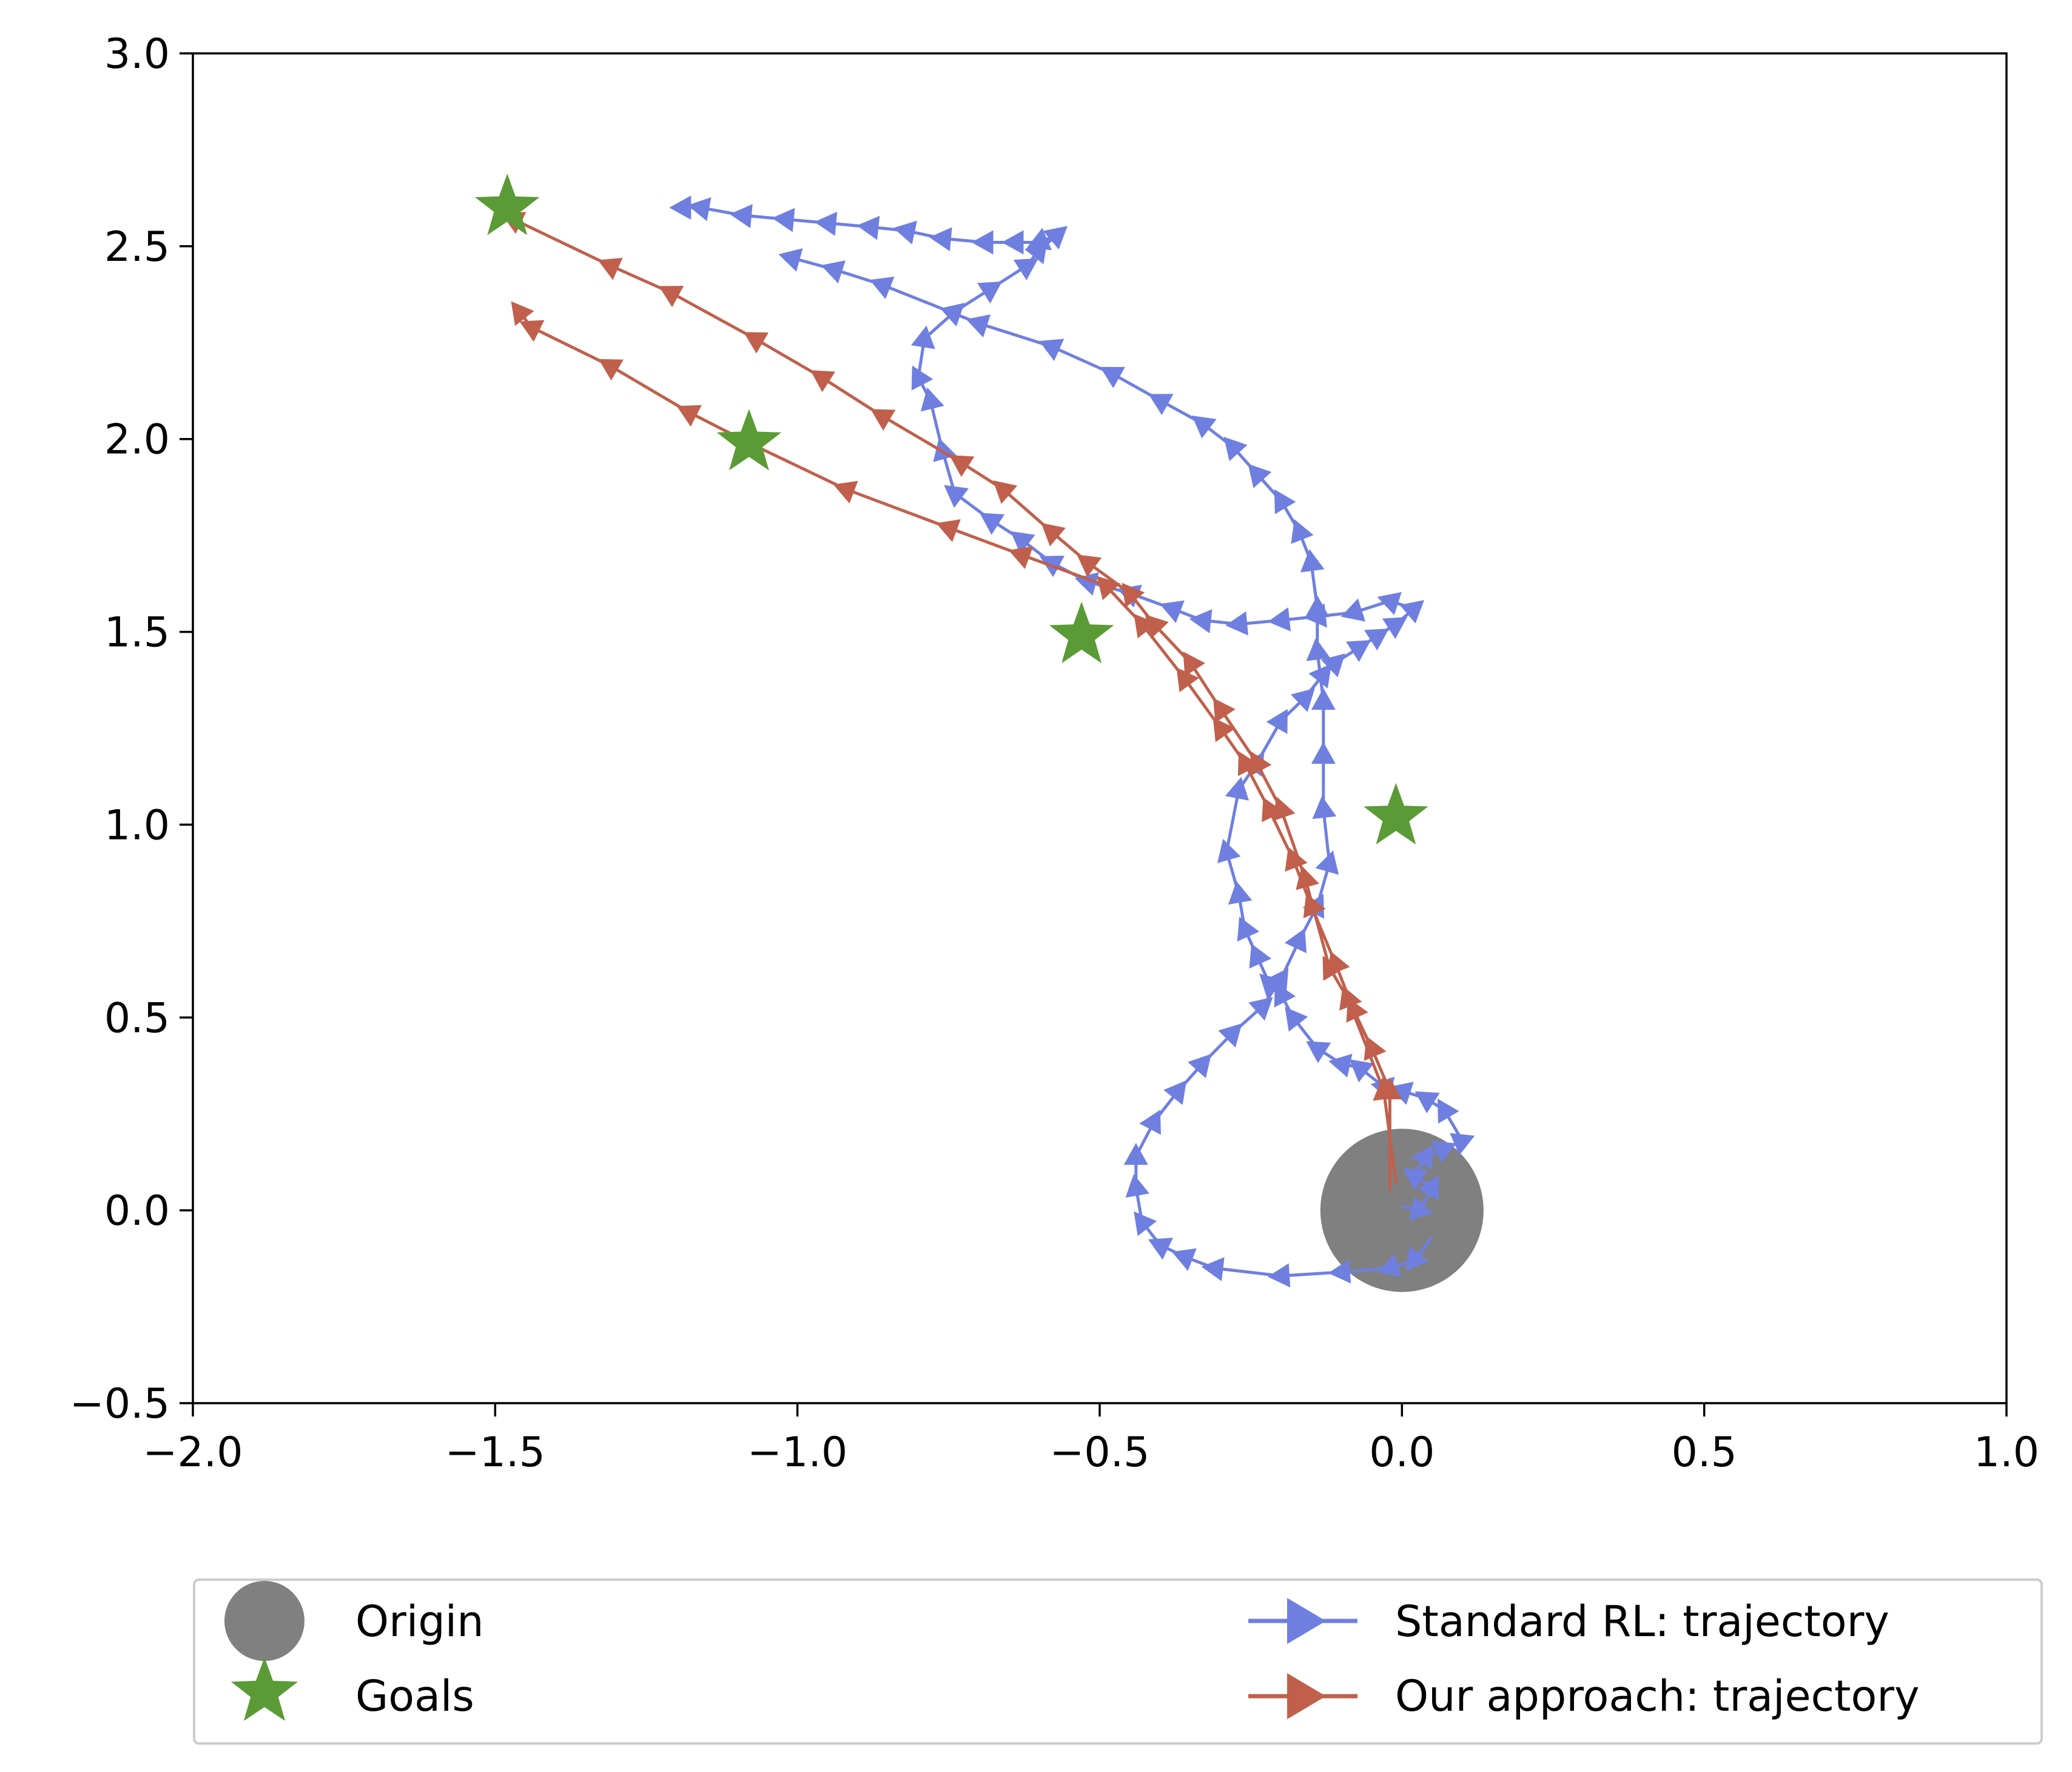  I want to click on legend-ours-label: Our approach: trajectory, so click(1657, 1696).